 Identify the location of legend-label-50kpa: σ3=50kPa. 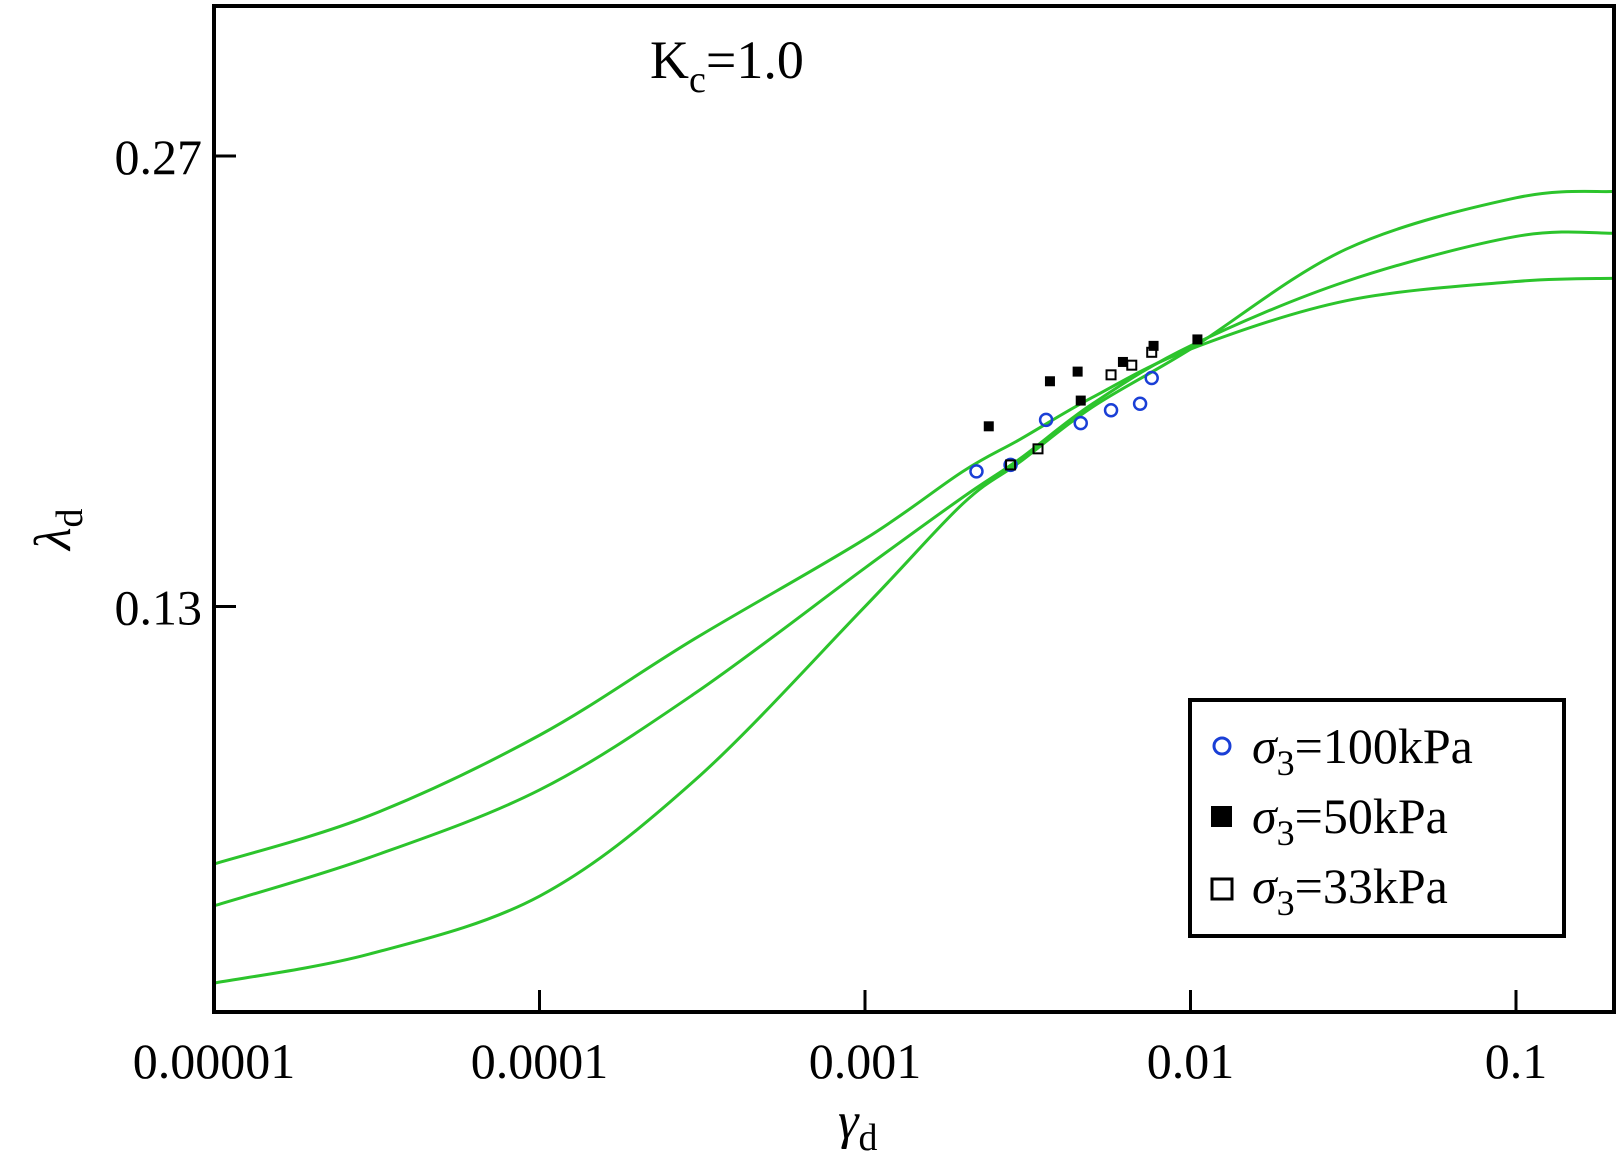
(1350, 820).